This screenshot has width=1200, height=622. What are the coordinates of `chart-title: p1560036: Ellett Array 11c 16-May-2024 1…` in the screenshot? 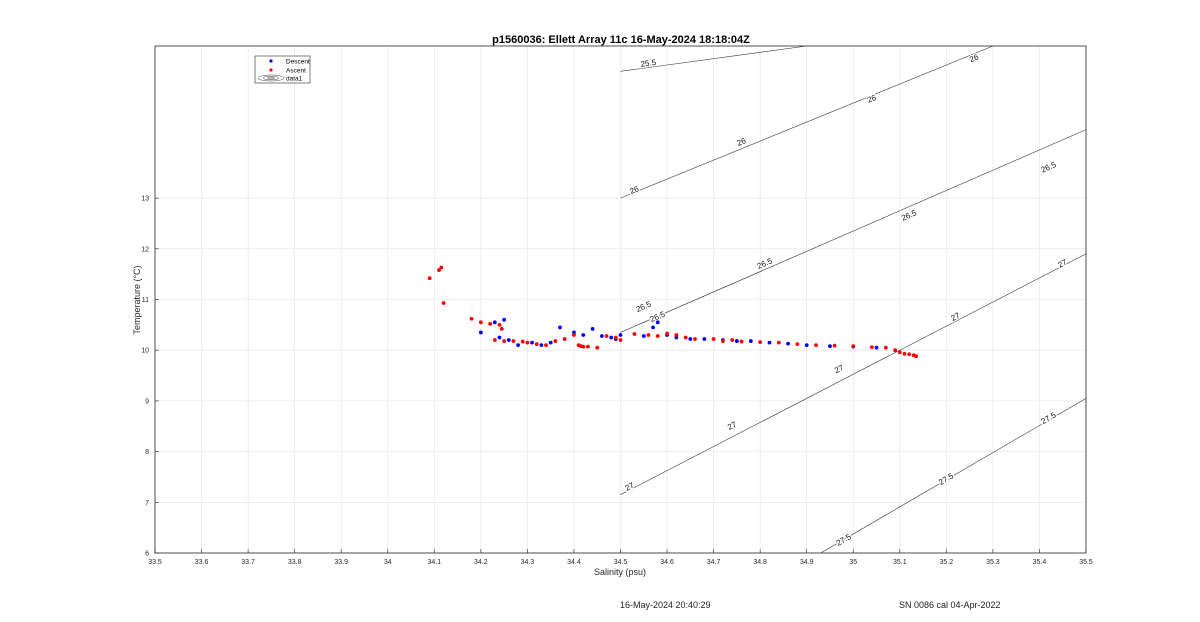 It's located at (621, 40).